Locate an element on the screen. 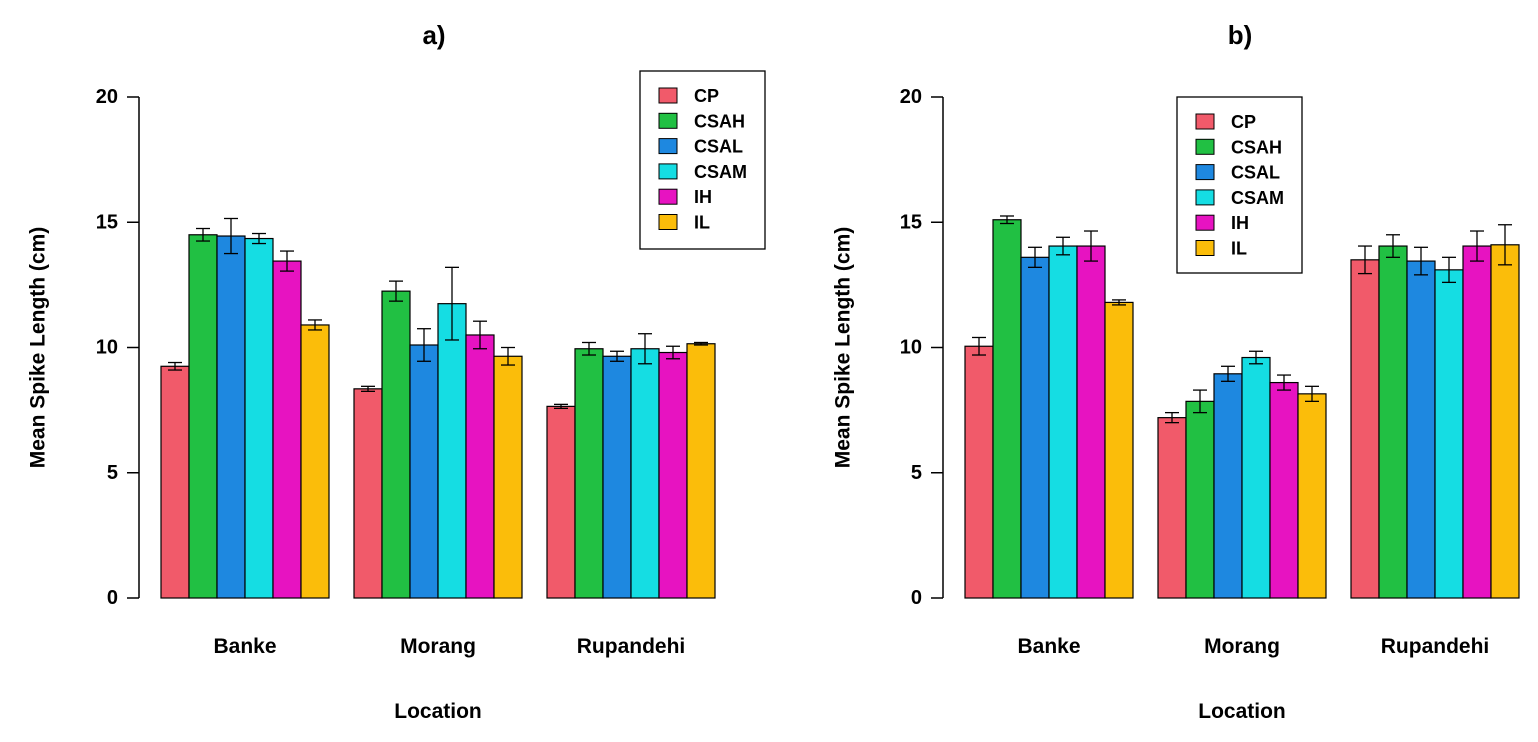 This screenshot has width=1538, height=742. chart-title: b) is located at coordinates (1240, 35).